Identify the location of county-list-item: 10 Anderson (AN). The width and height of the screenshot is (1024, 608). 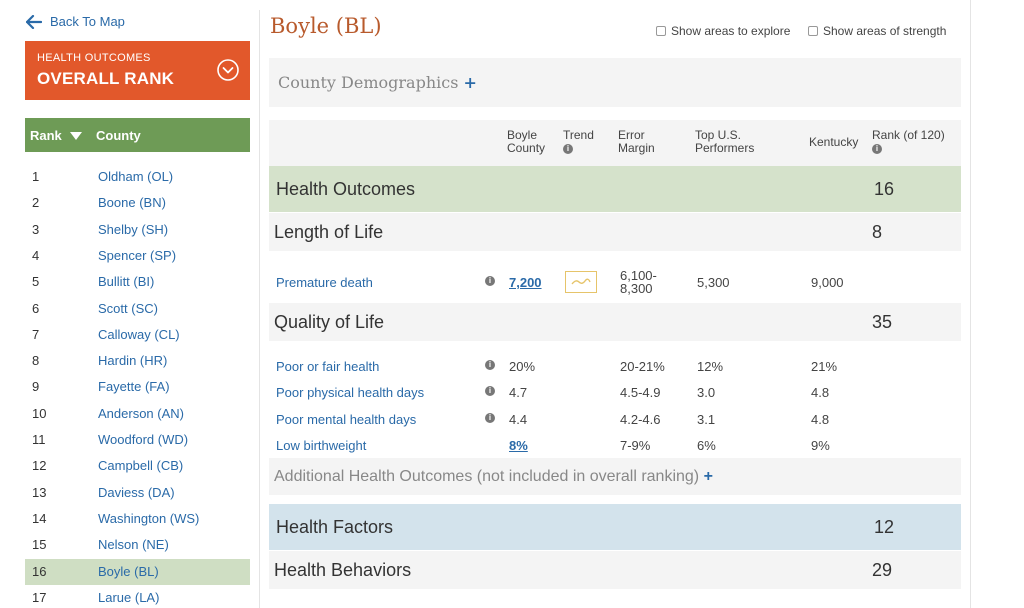
(137, 414).